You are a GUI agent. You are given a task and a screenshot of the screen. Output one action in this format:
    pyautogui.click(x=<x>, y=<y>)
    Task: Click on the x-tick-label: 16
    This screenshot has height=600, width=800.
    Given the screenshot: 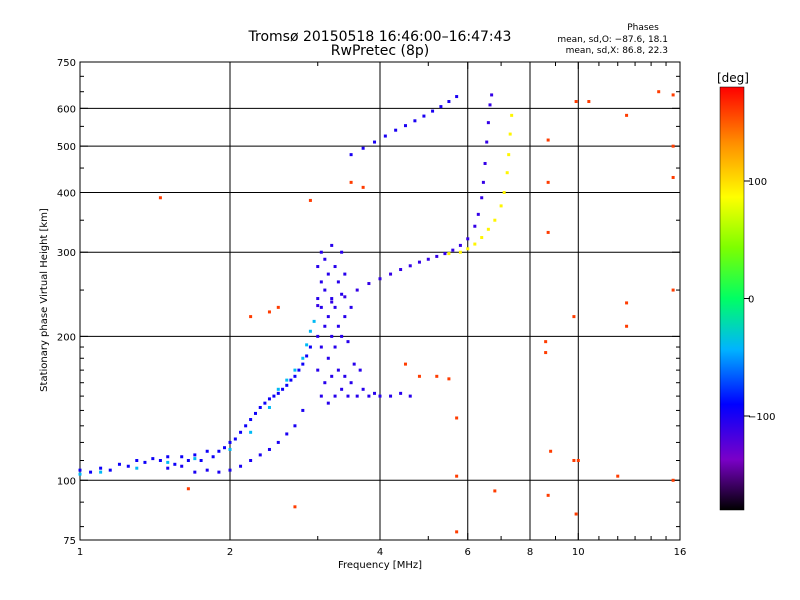 What is the action you would take?
    pyautogui.click(x=680, y=552)
    